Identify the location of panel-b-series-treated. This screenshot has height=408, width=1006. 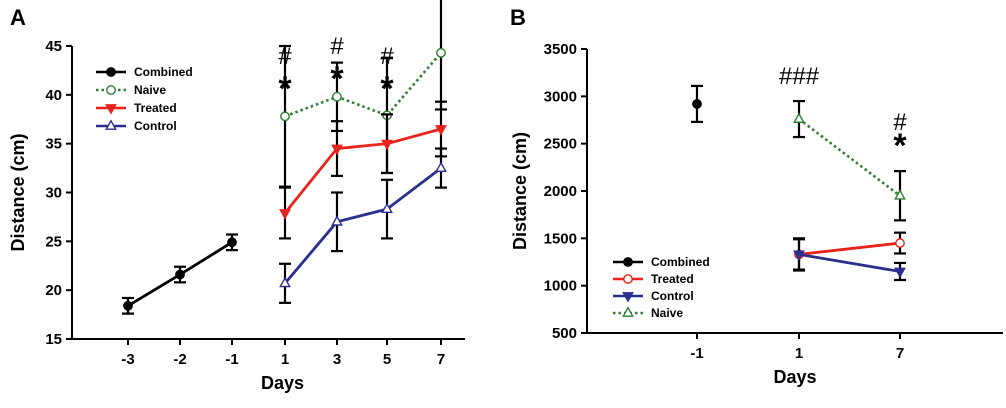
(849, 251).